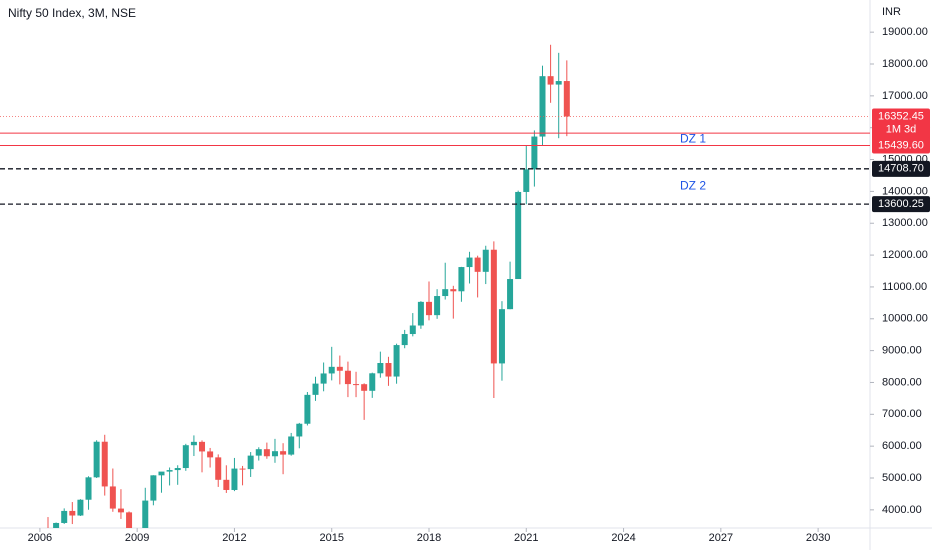  What do you see at coordinates (905, 191) in the screenshot?
I see `y-tick-label: 14000.00` at bounding box center [905, 191].